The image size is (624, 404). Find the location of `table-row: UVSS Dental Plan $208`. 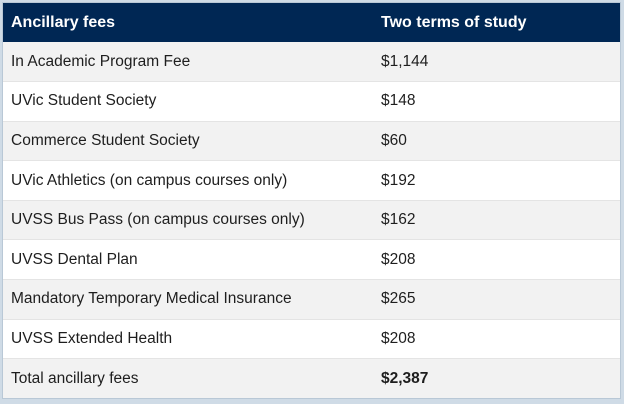

table-row: UVSS Dental Plan $208 is located at coordinates (311, 259).